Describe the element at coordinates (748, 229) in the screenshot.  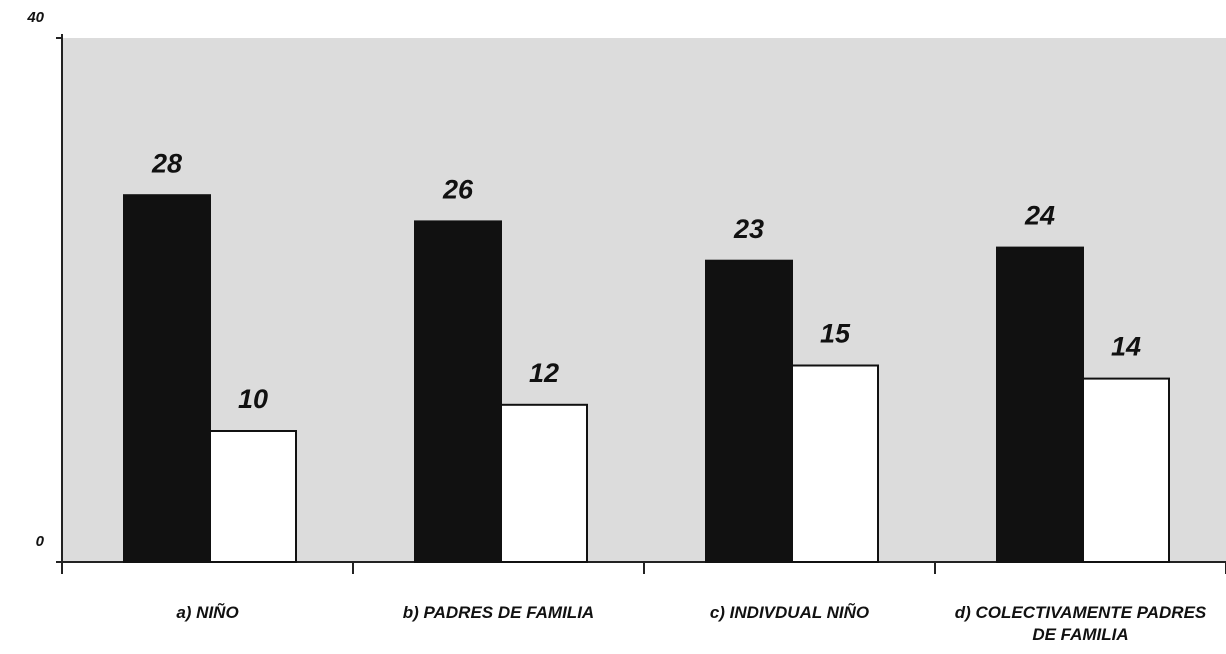
I see `value-label: 23` at that location.